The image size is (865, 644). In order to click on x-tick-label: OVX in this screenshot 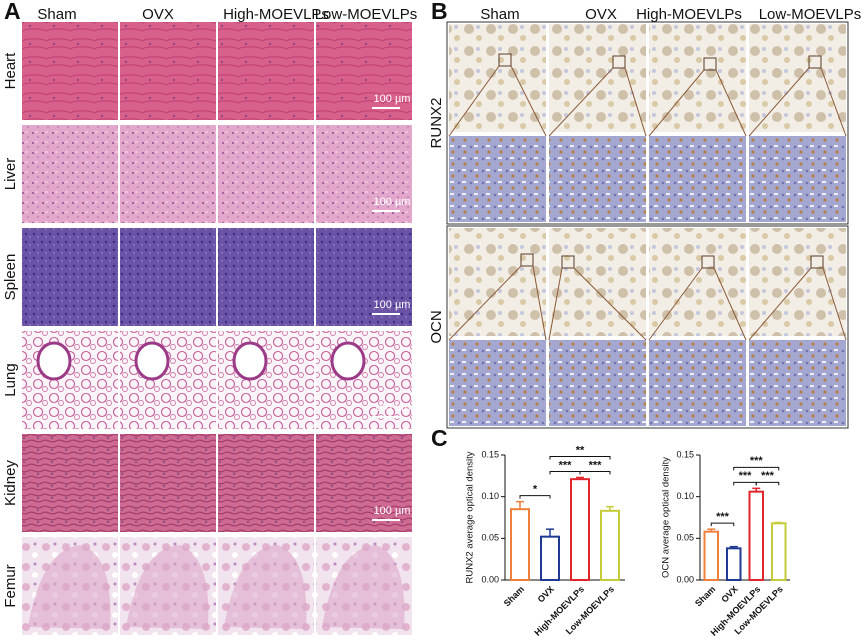, I will do `click(546, 594)`.